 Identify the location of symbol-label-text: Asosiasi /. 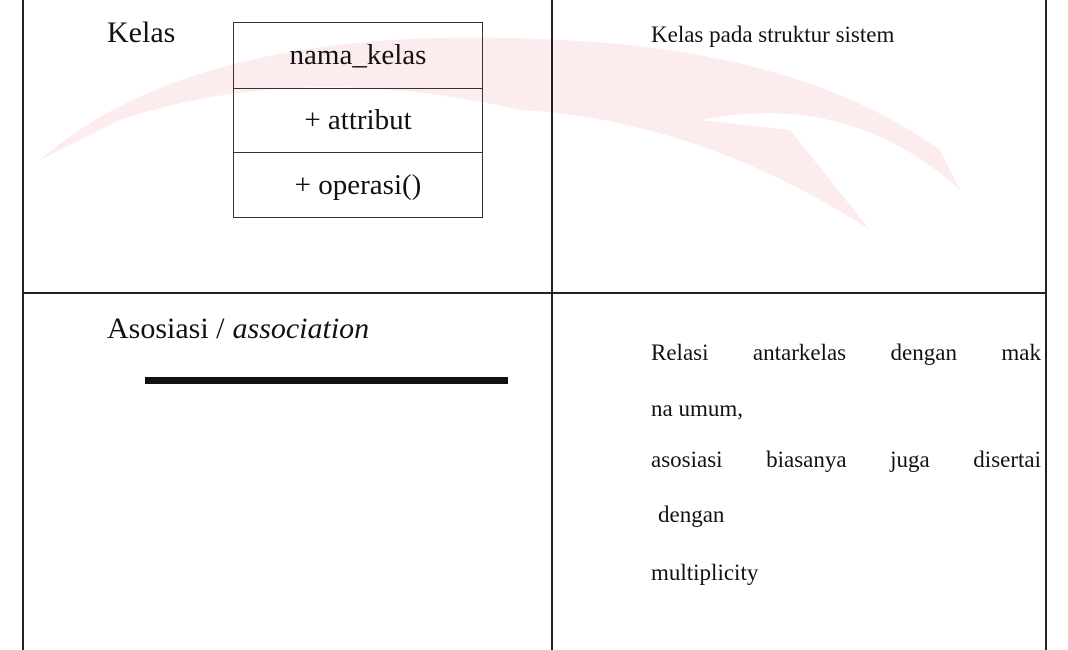
(166, 328).